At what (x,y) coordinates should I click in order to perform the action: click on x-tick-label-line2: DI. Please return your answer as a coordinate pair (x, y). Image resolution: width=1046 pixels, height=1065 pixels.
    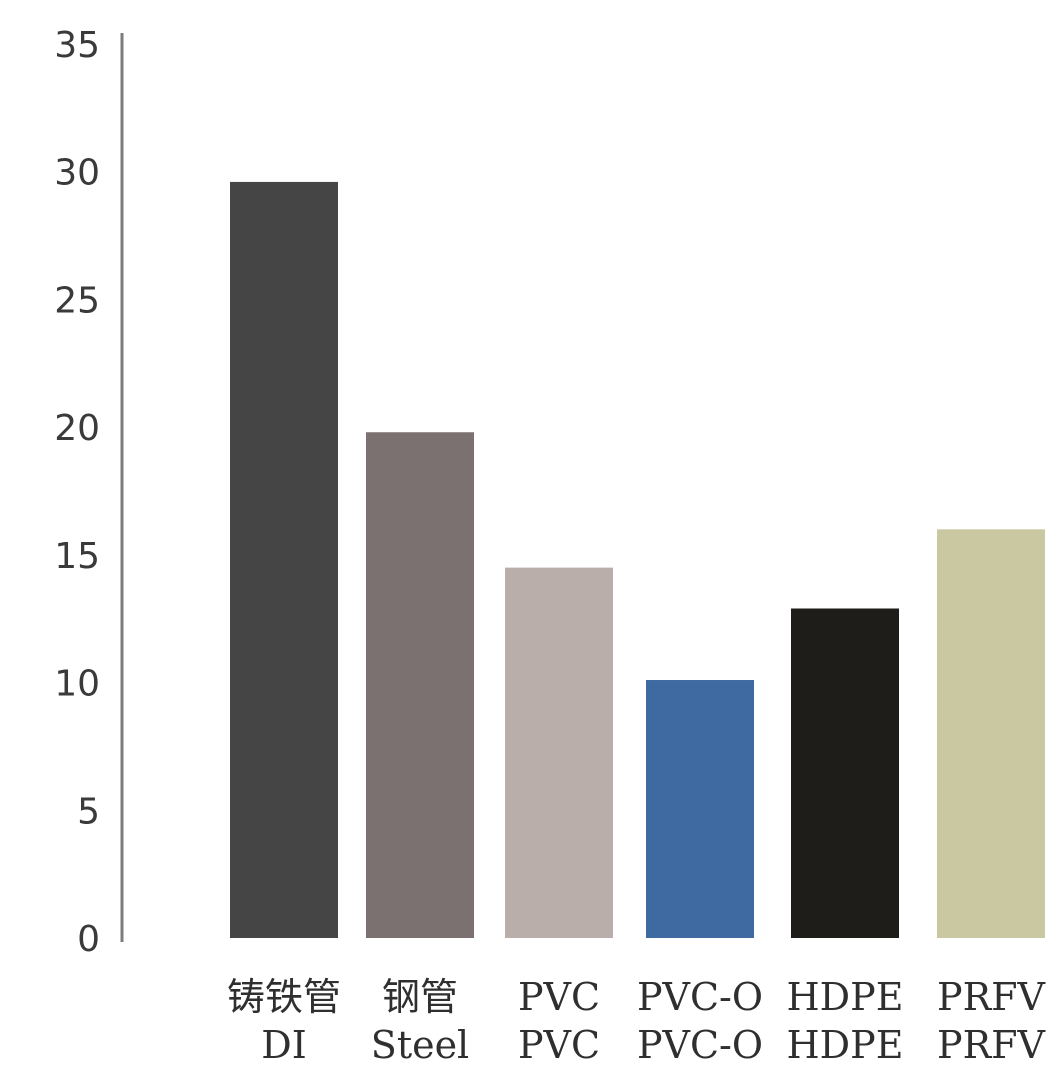
    Looking at the image, I should click on (283, 1044).